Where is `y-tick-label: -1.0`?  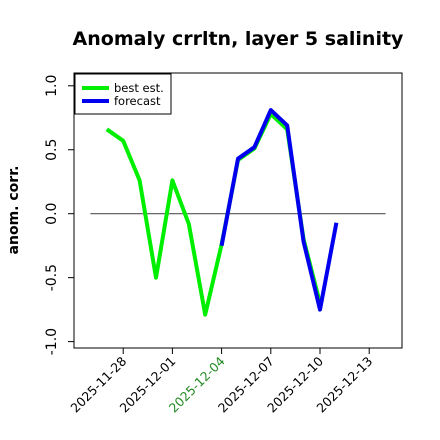
y-tick-label: -1.0 is located at coordinates (52, 341).